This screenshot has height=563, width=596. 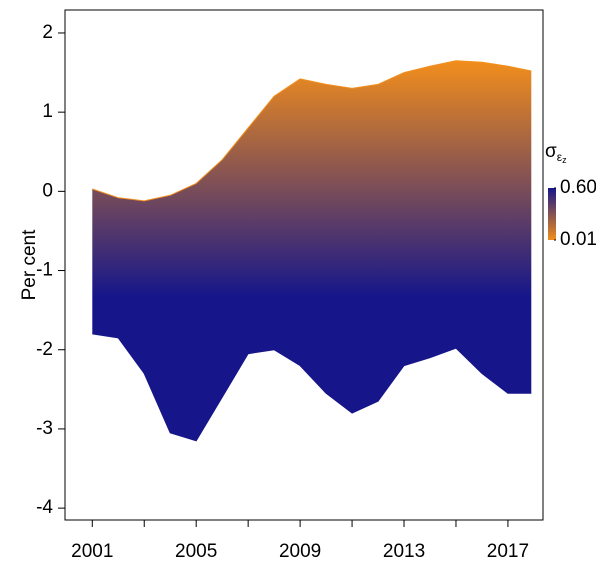 What do you see at coordinates (47, 190) in the screenshot?
I see `y-tick-label: 0` at bounding box center [47, 190].